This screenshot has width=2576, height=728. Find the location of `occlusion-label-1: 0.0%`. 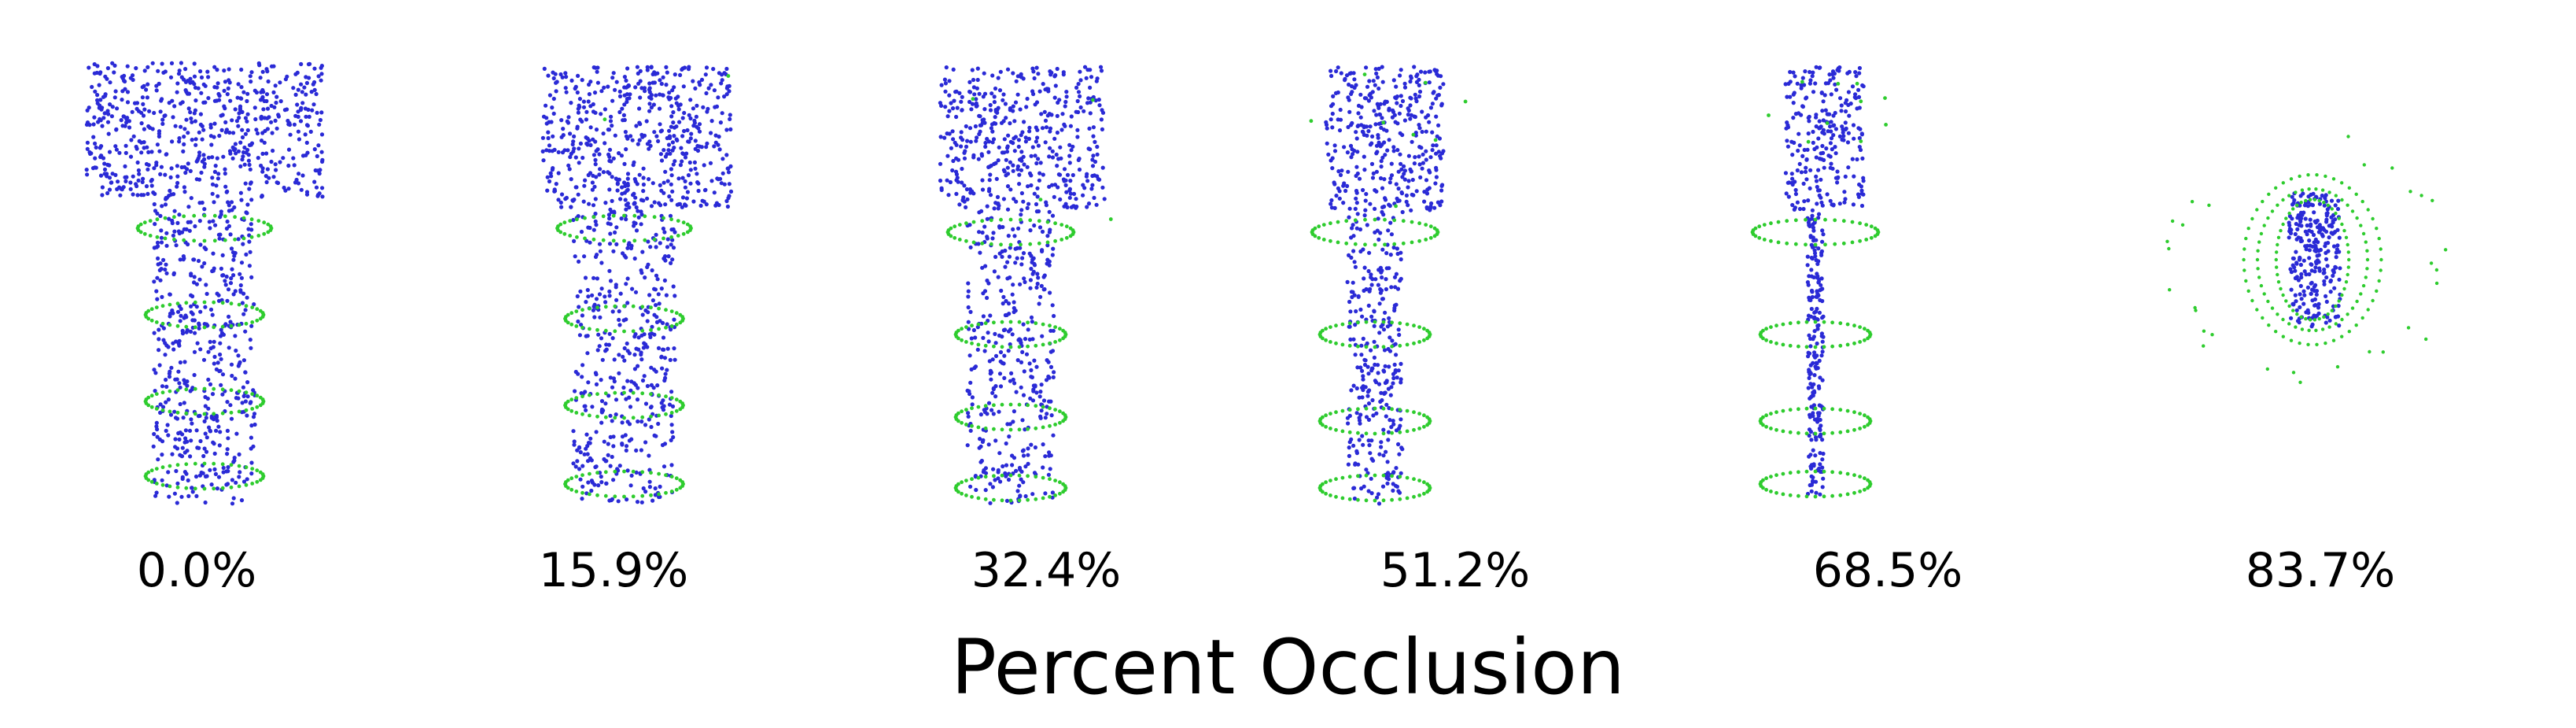

occlusion-label-1: 0.0% is located at coordinates (196, 570).